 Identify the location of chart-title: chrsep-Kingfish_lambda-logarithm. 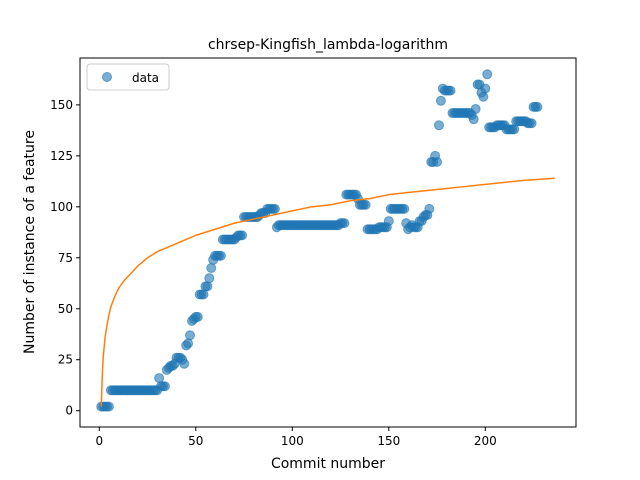
(328, 45).